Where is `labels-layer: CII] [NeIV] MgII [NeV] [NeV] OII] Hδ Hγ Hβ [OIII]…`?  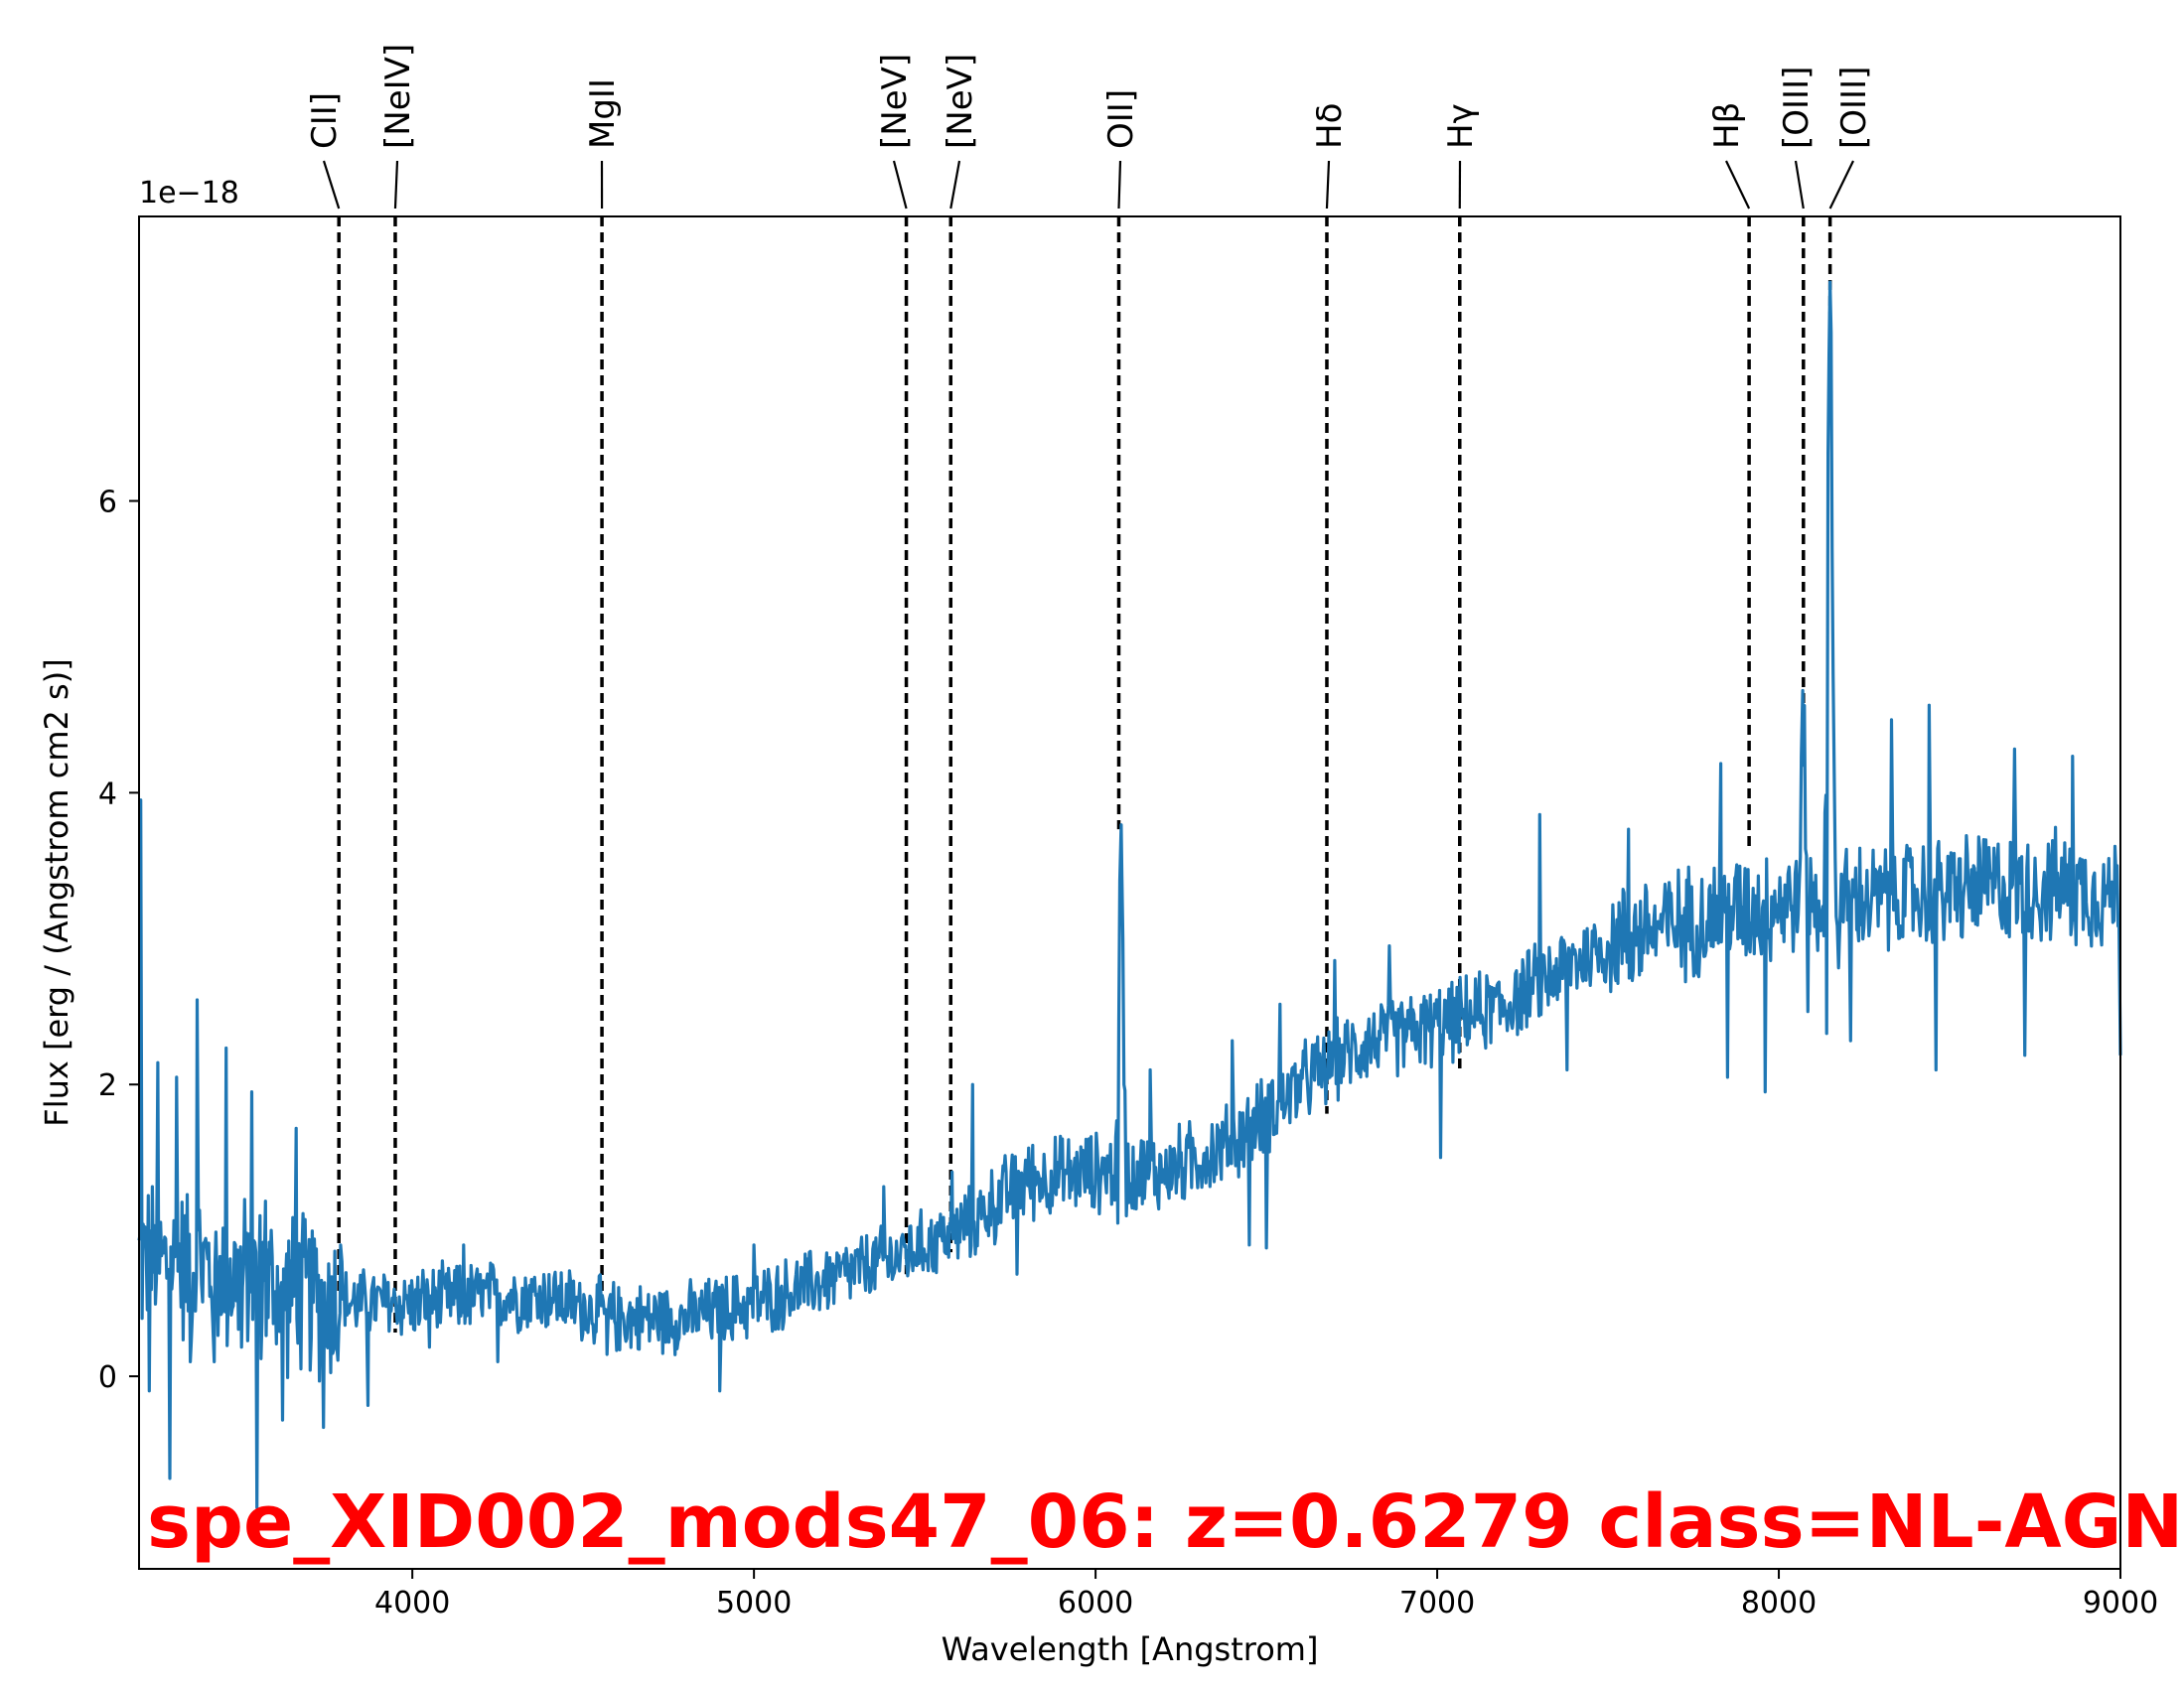 labels-layer: CII] [NeIV] MgII [NeV] [NeV] OII] Hδ Hγ Hβ [OIII]… is located at coordinates (1089, 127).